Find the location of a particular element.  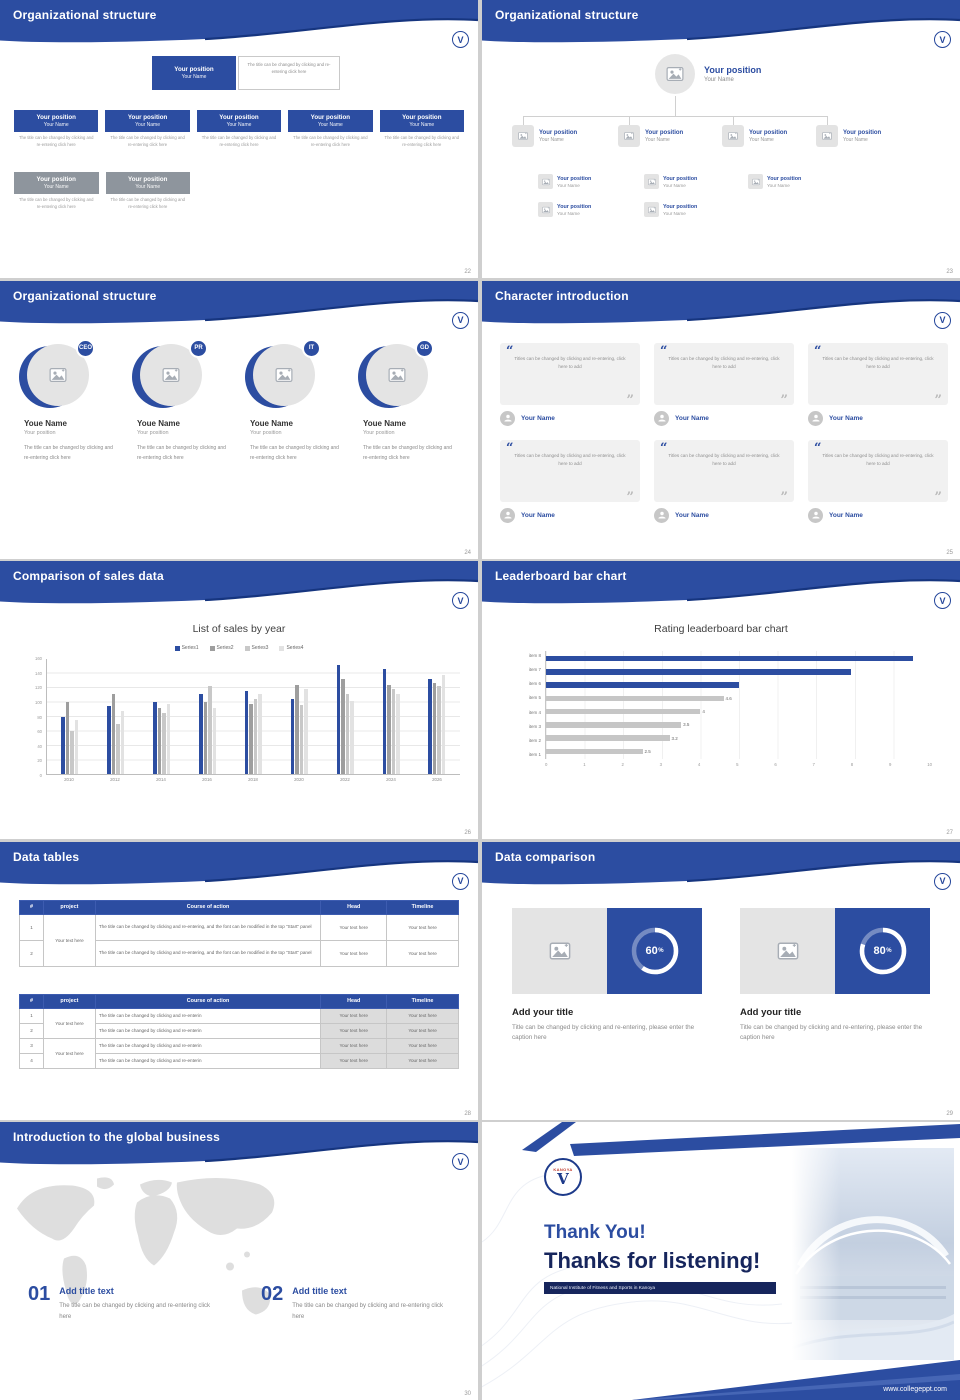

page-number: 28 is located at coordinates (467, 1113).